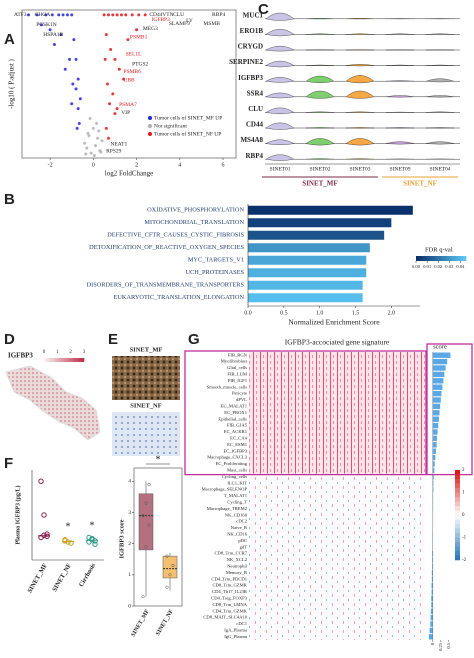  What do you see at coordinates (146, 349) in the screenshot?
I see `image-label: SINET_MF` at bounding box center [146, 349].